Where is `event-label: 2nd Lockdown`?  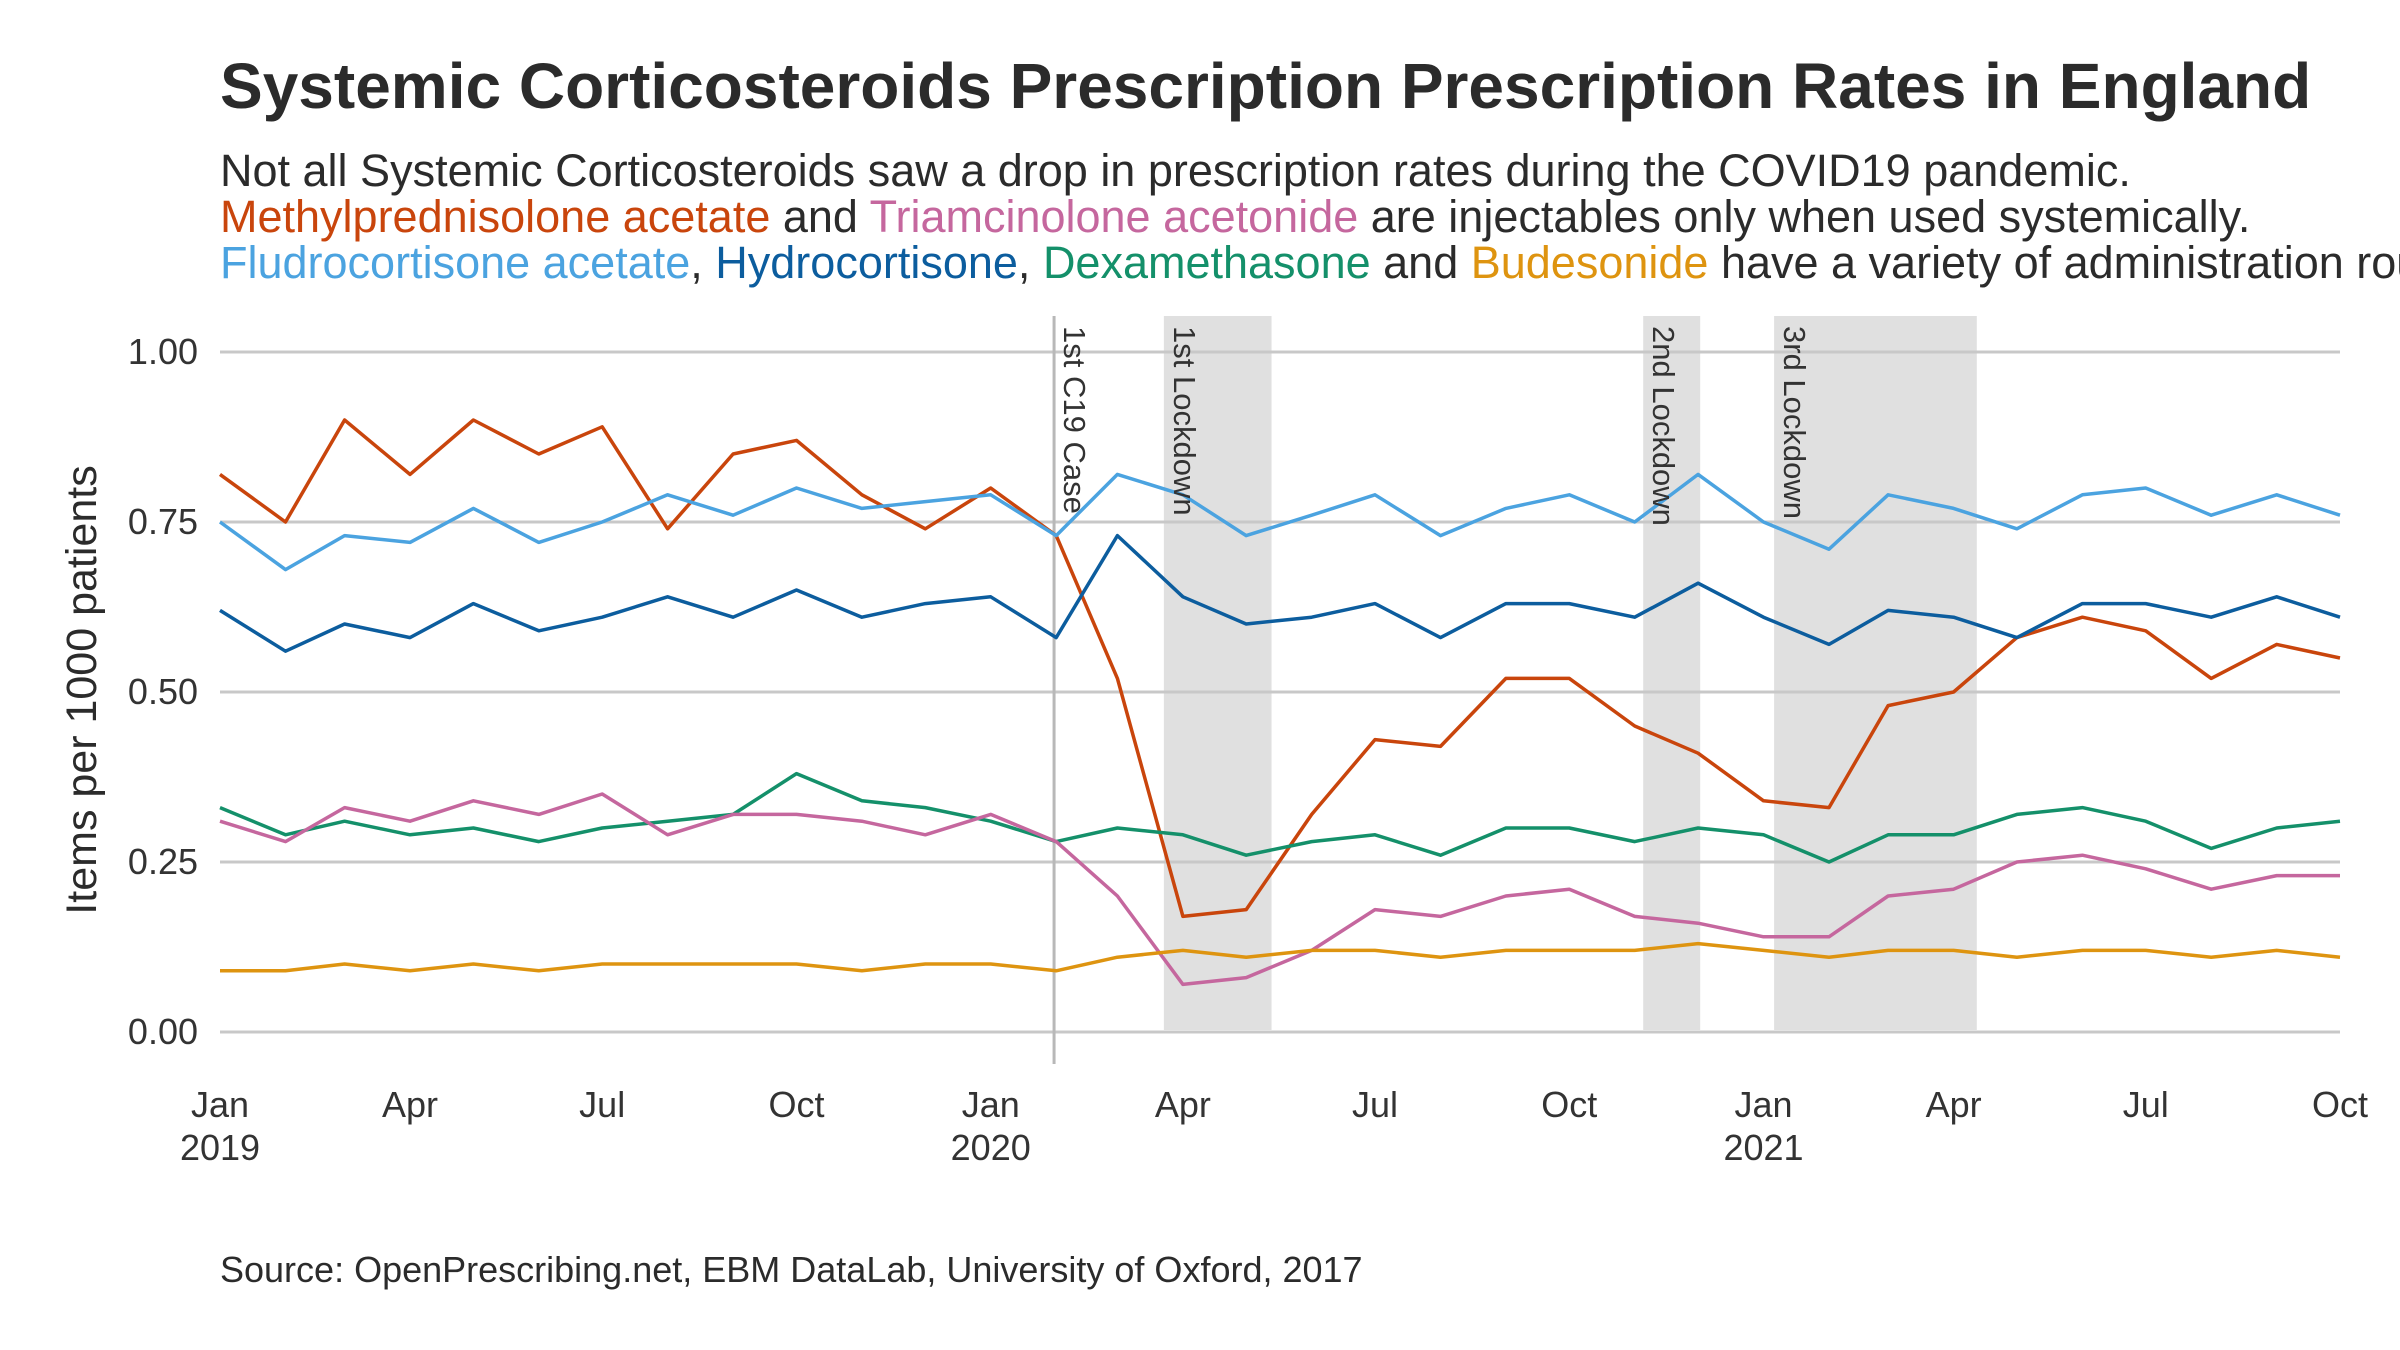 event-label: 2nd Lockdown is located at coordinates (1663, 426).